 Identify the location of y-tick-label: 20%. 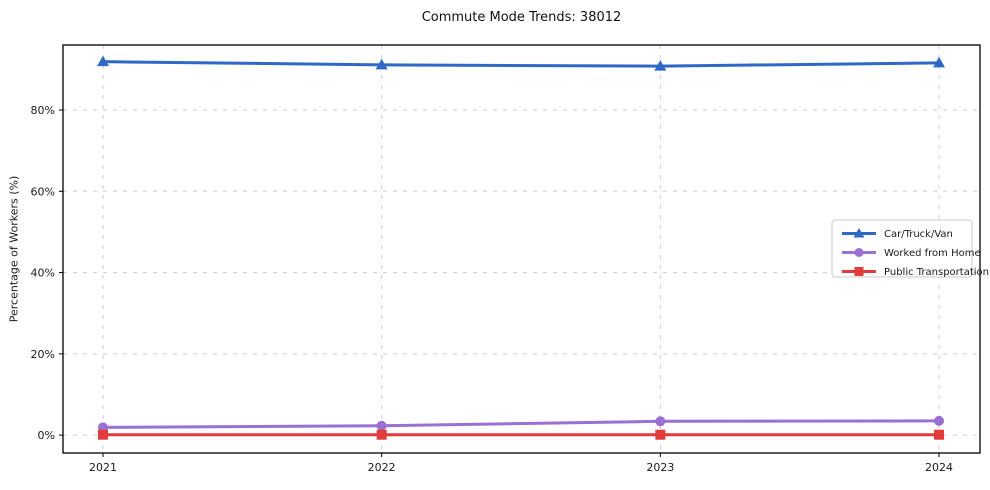
(43, 354).